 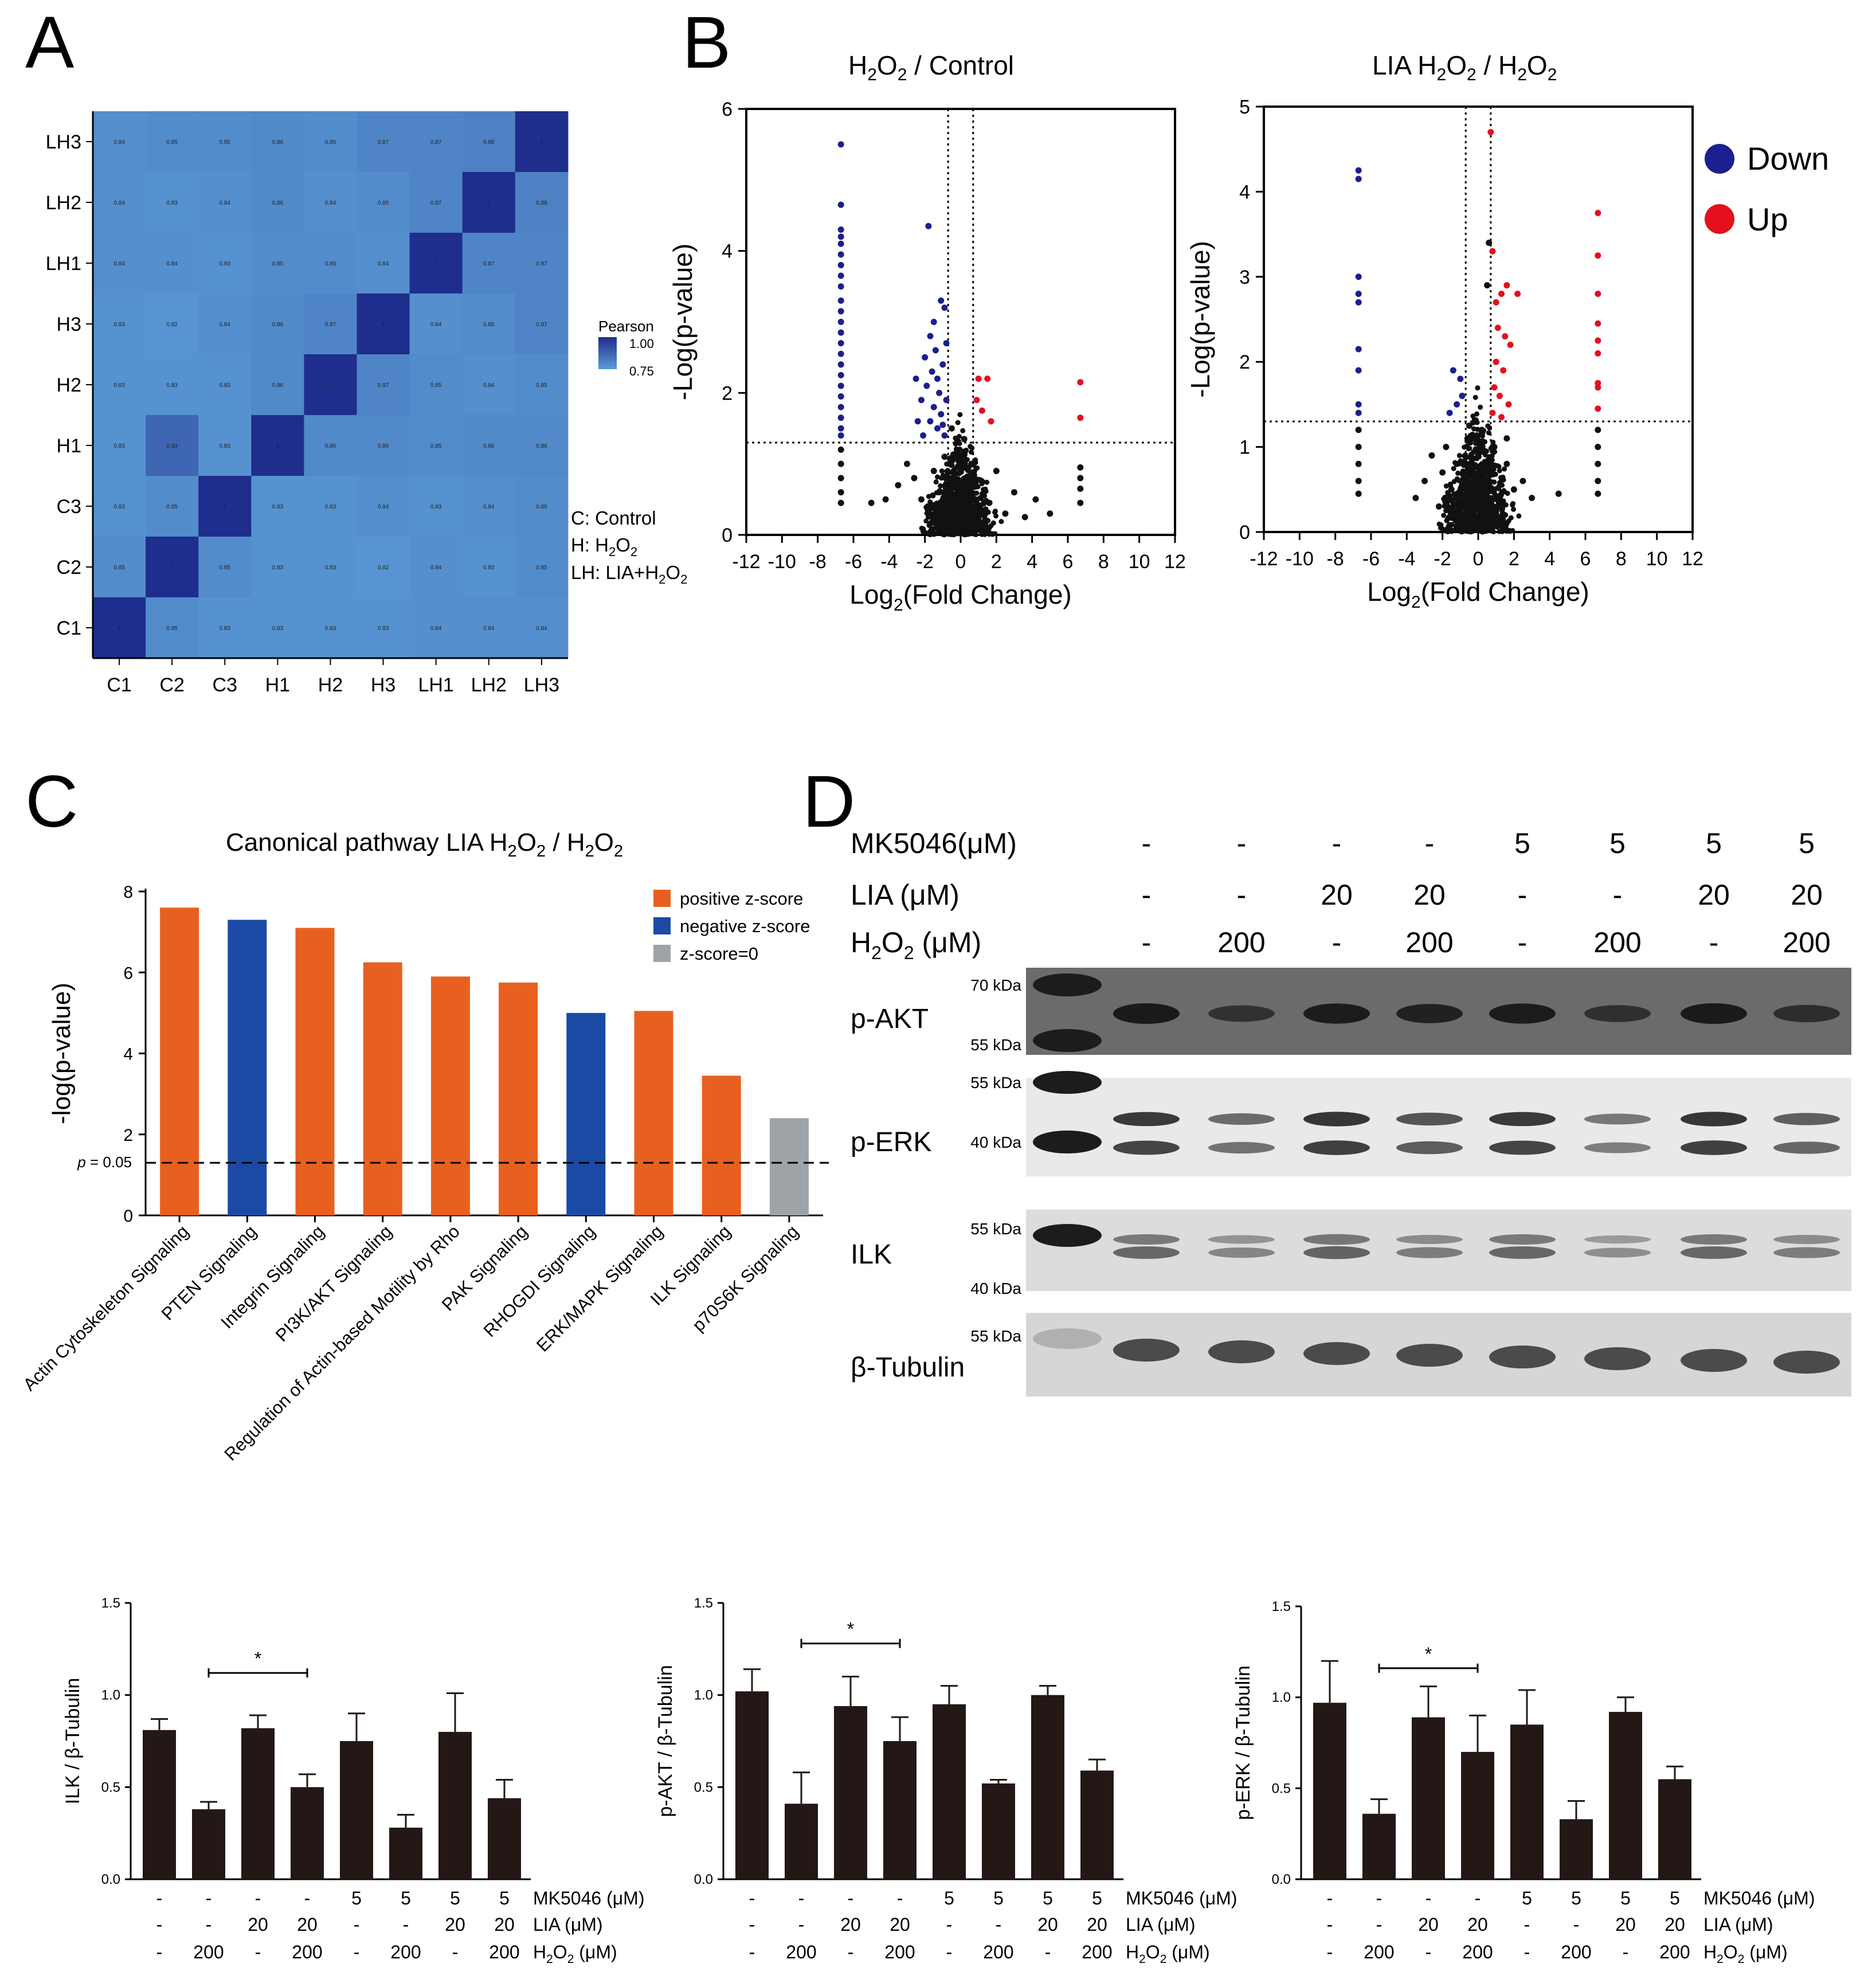 I want to click on heatmap-col-label: H2, so click(x=331, y=685).